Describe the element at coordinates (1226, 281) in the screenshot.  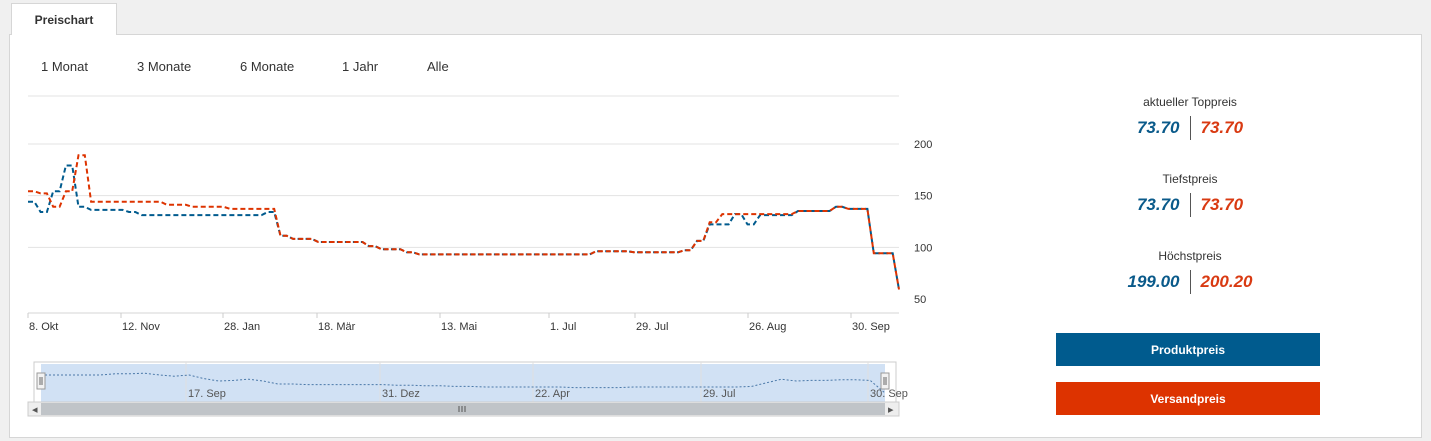
I see `highest-shipping-price: 200.20` at that location.